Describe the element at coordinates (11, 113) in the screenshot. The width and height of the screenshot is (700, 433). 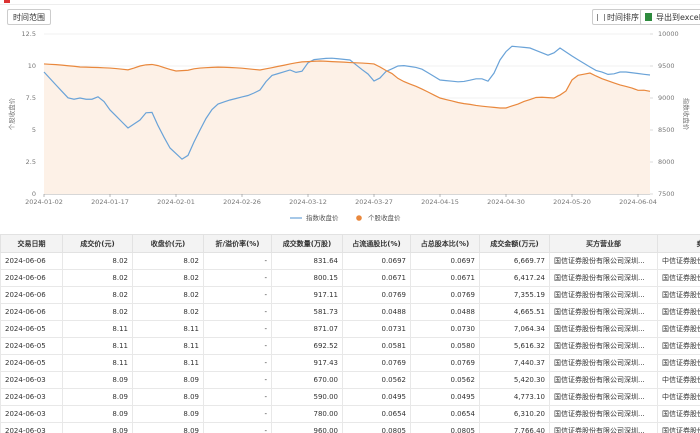
I see `y-axis-label: 个股收盘价` at that location.